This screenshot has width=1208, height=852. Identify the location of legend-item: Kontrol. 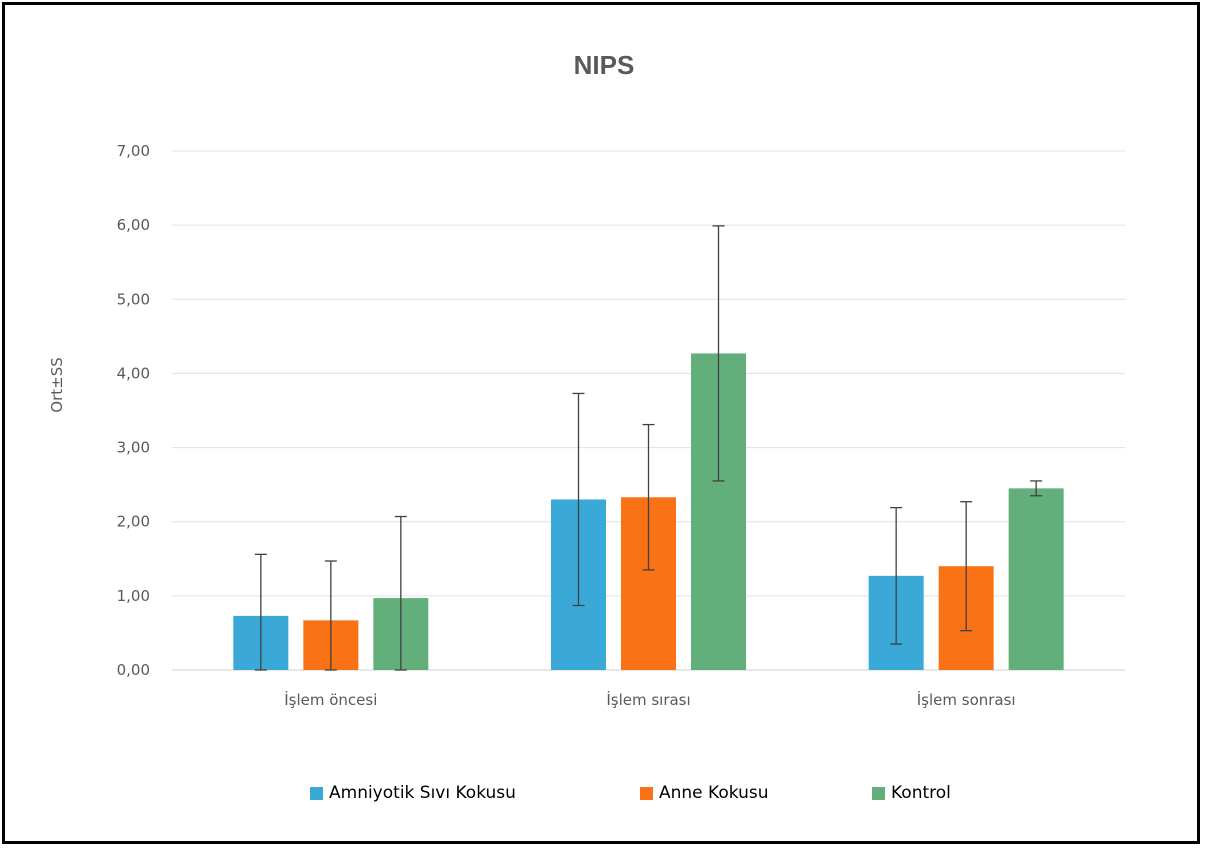
(911, 793).